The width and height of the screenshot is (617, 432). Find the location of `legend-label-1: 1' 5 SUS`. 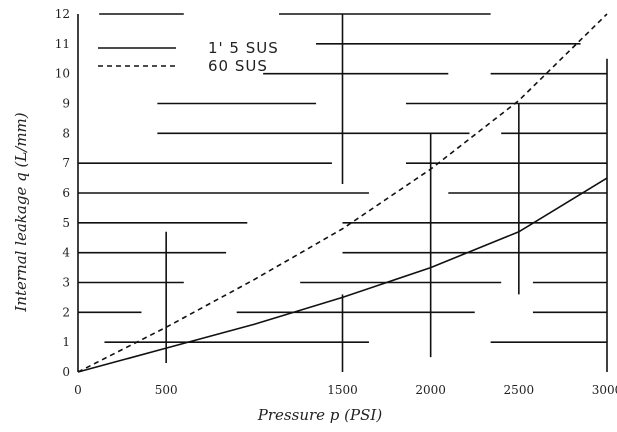

legend-label-1: 1' 5 SUS is located at coordinates (243, 48).